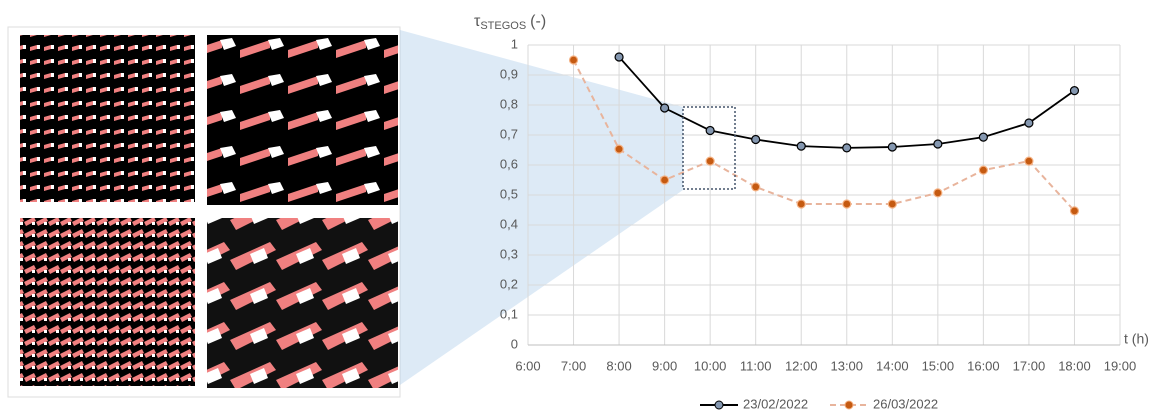 This screenshot has height=417, width=1154. I want to click on x-tick-label: 11:00, so click(756, 365).